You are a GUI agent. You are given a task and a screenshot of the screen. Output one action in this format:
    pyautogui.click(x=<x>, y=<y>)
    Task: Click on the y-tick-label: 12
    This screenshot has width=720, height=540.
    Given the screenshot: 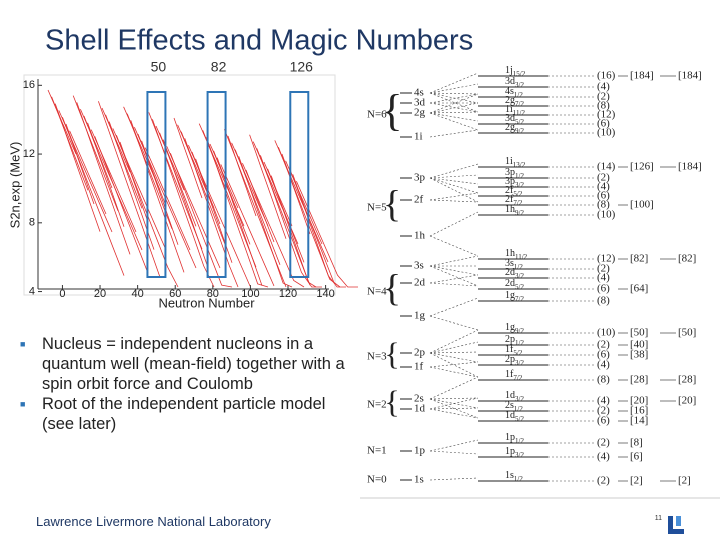 What is the action you would take?
    pyautogui.click(x=29, y=154)
    